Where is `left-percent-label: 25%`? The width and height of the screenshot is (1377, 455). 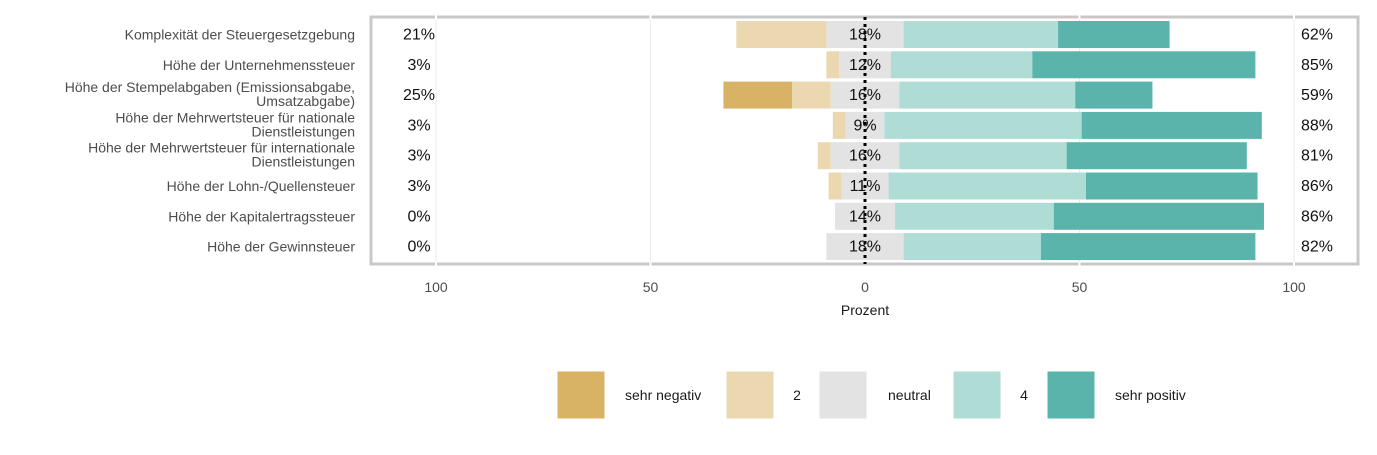
left-percent-label: 25% is located at coordinates (419, 95).